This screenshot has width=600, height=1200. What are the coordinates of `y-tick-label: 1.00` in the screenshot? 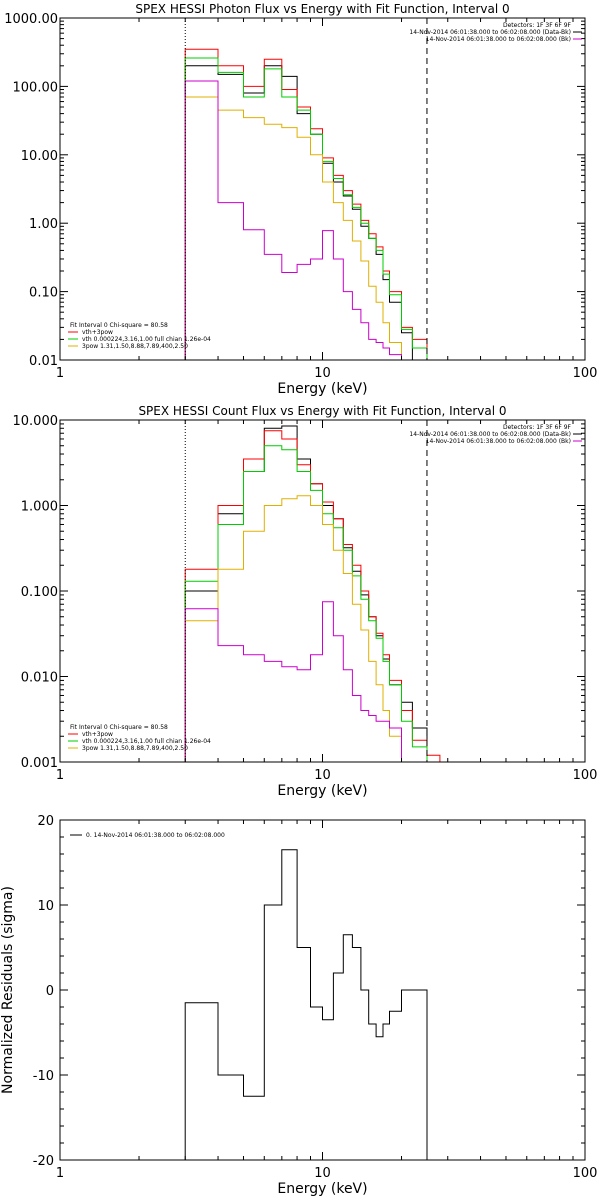 It's located at (43, 224).